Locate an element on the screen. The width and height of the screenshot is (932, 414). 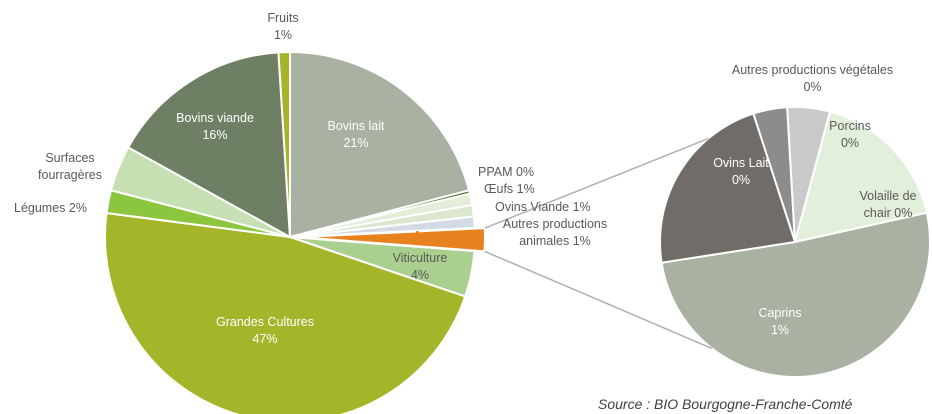
slice-label: Viticulture 4% is located at coordinates (420, 267).